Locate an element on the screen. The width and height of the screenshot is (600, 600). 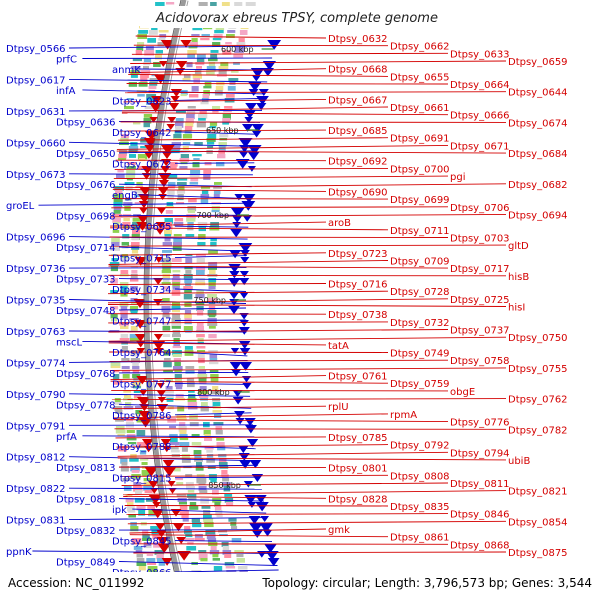
gene-label-right: Dtpsy_0759 is located at coordinates (420, 384).